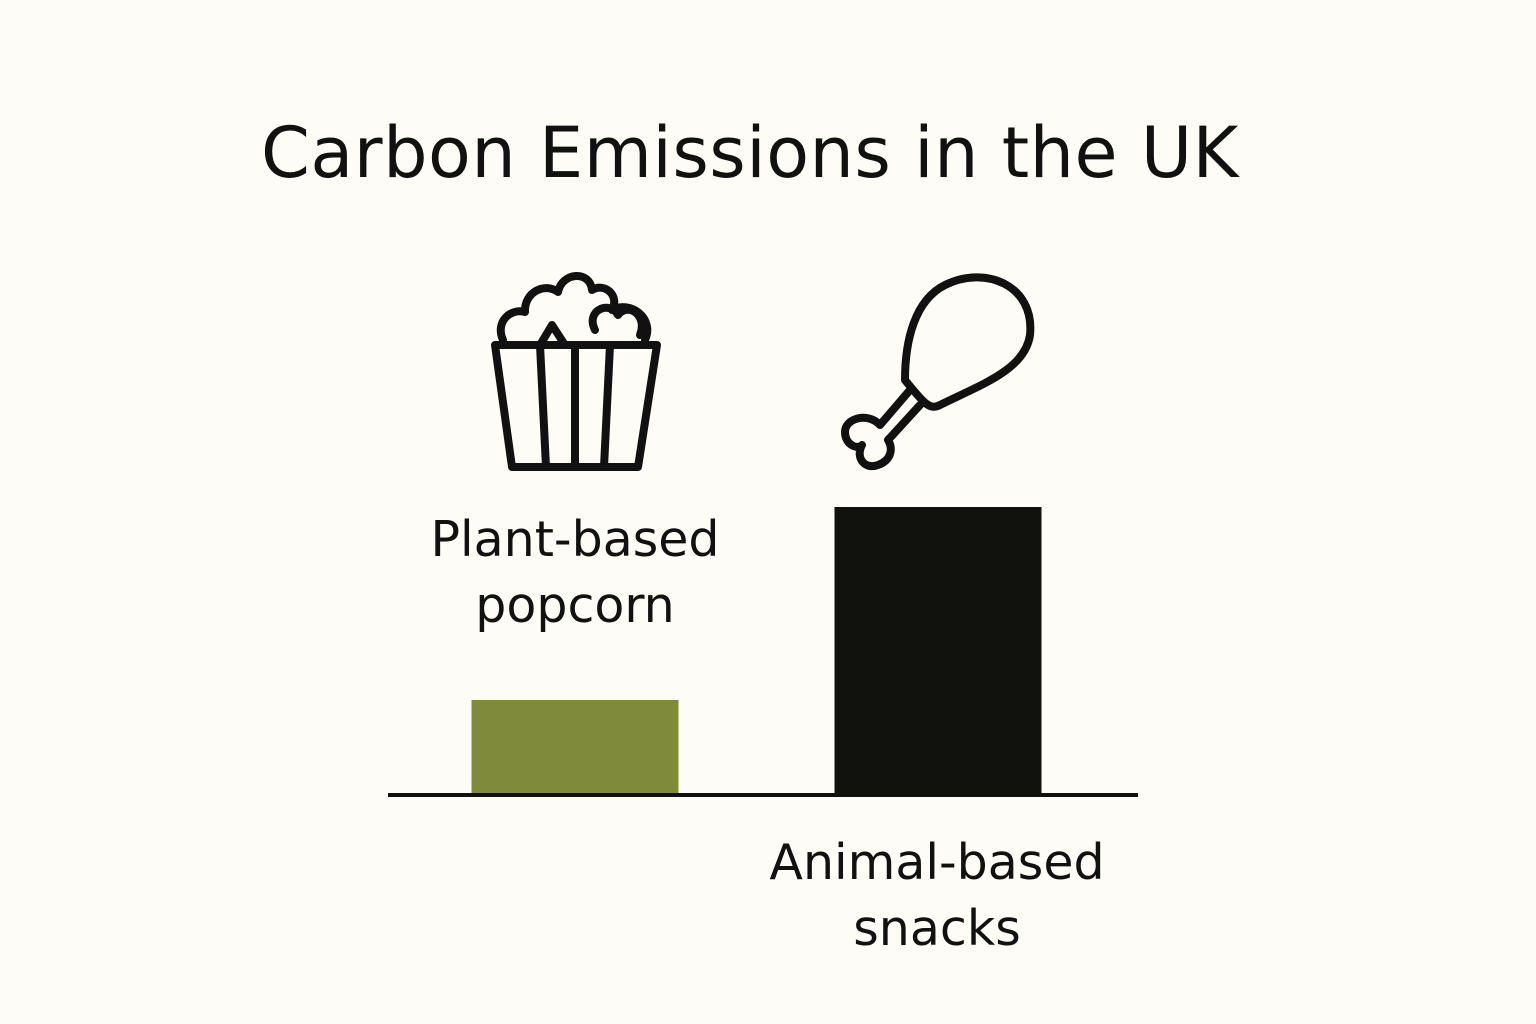  I want to click on chart-title: Carbon Emissions in the UK, so click(750, 153).